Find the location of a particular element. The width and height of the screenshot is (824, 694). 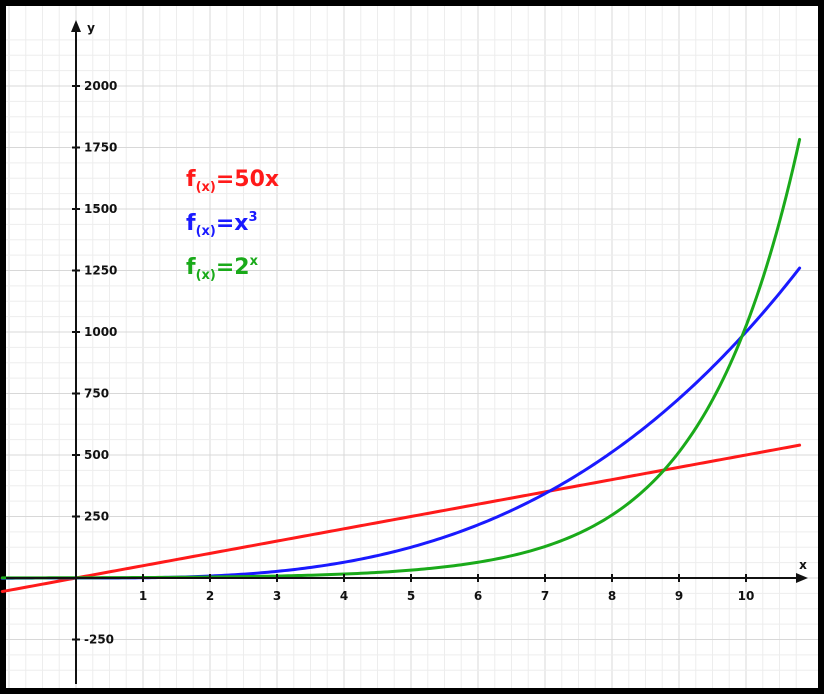

y-tick-label: 1000 is located at coordinates (100, 332).